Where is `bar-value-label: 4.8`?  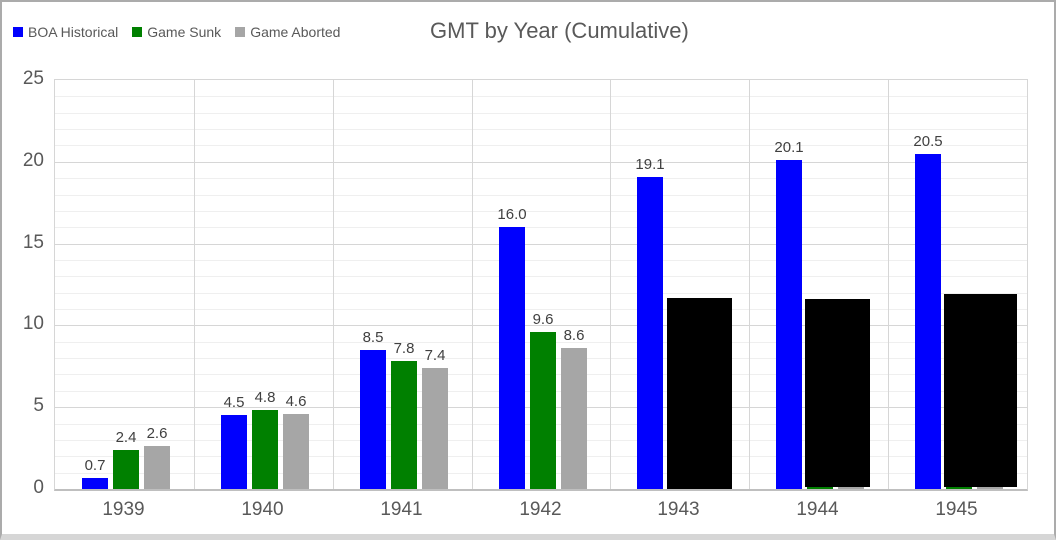
bar-value-label: 4.8 is located at coordinates (265, 397).